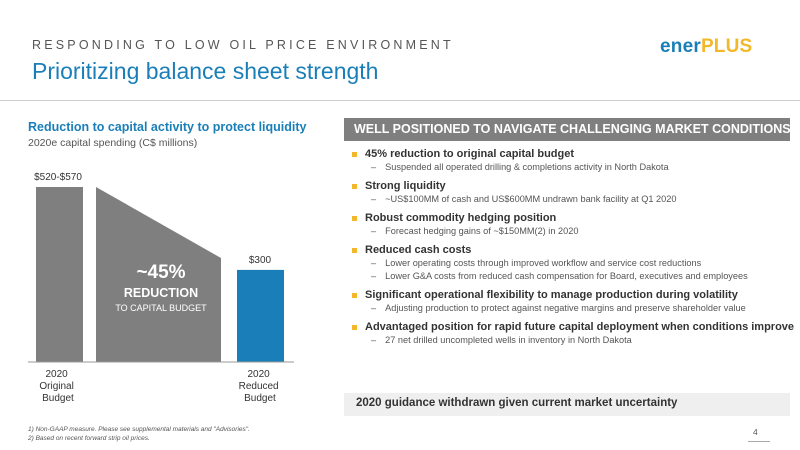 This screenshot has height=450, width=800. I want to click on key-point-title: Robust commodity hedging position, so click(572, 218).